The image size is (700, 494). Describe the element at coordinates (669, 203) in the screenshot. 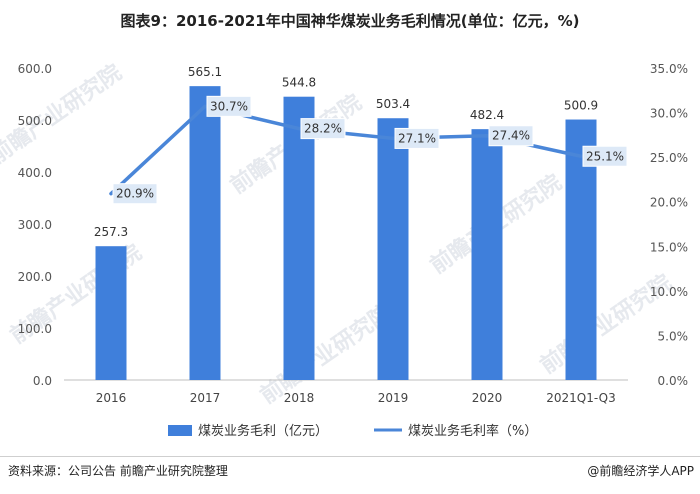

I see `y-right-tick-label: 20.0%` at that location.